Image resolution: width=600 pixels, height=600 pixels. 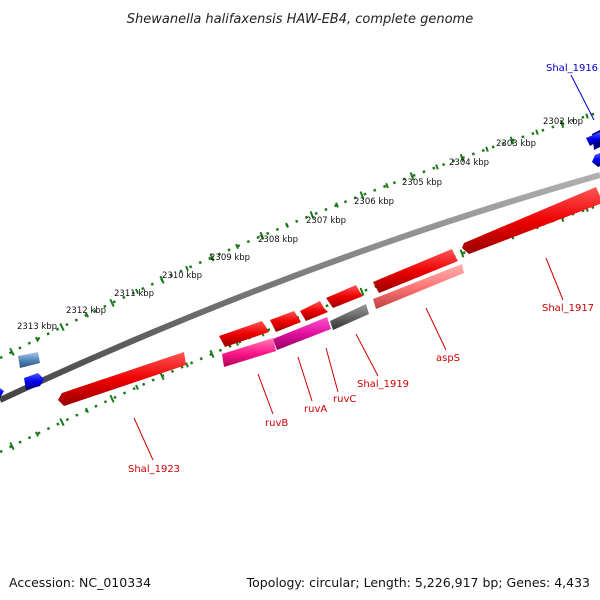 What do you see at coordinates (436, 329) in the screenshot?
I see `leader-asps` at bounding box center [436, 329].